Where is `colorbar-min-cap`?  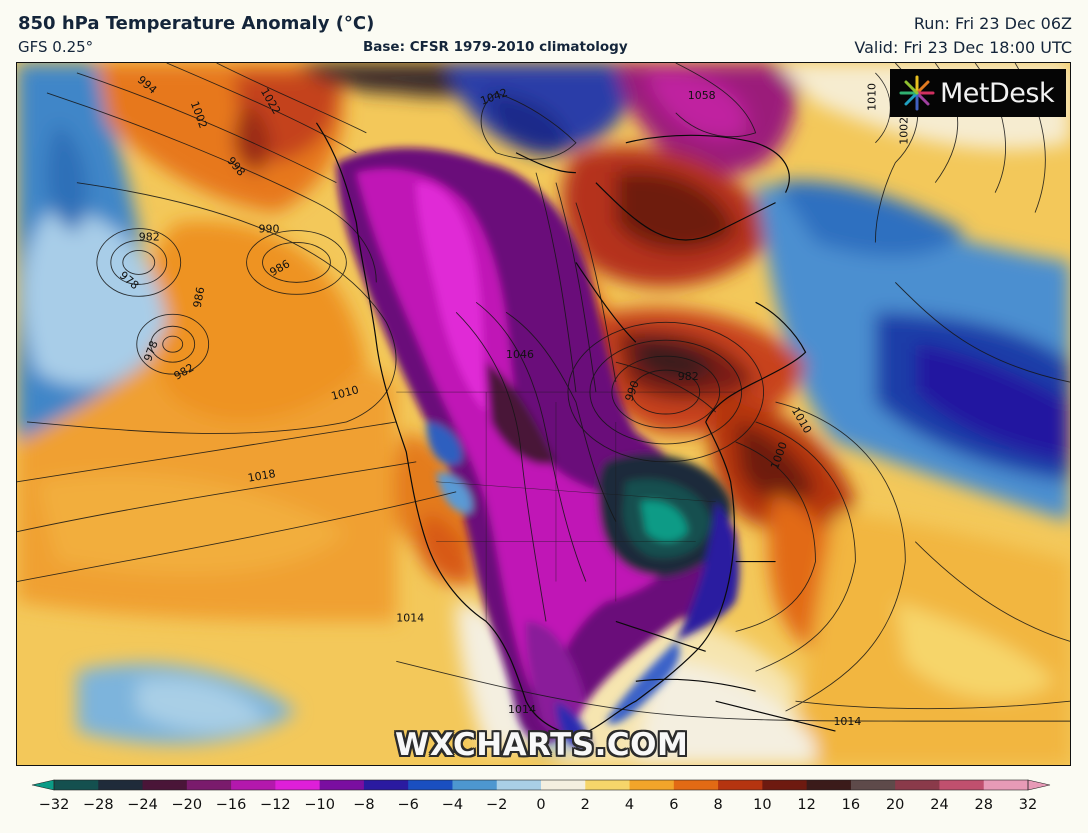 colorbar-min-cap is located at coordinates (43, 785).